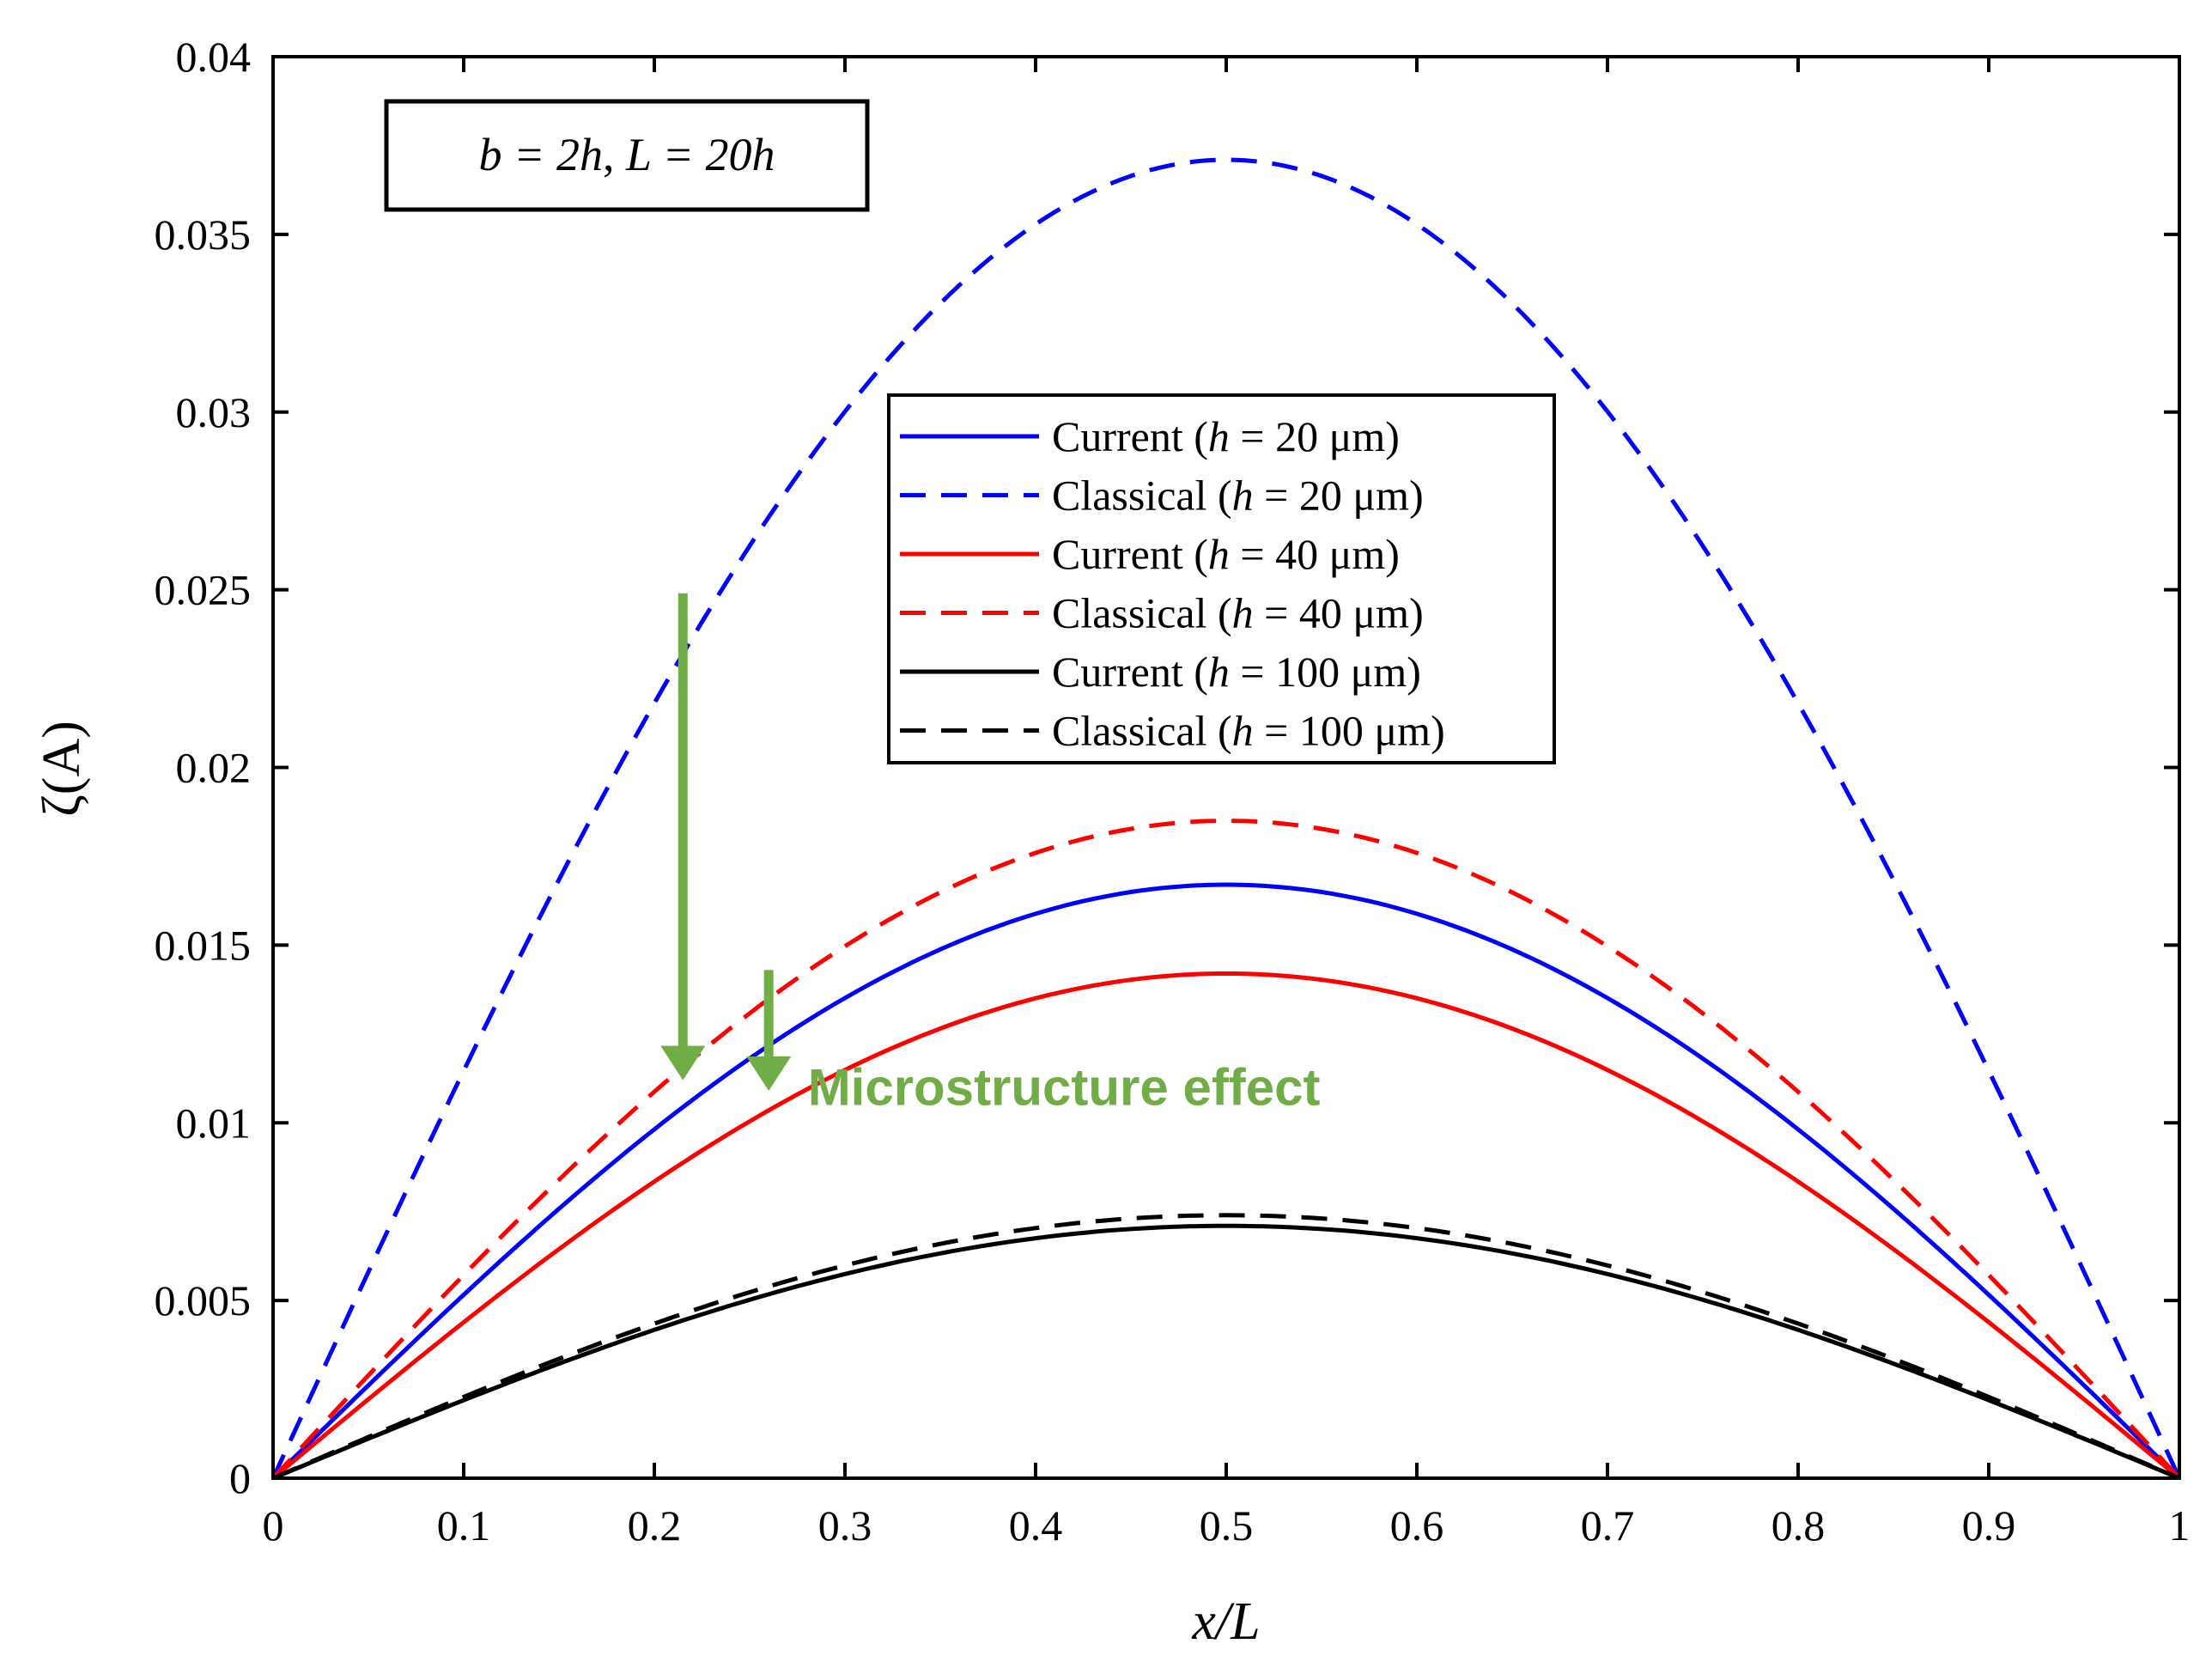 The image size is (2212, 1662). I want to click on y-axis-title: ζ(A), so click(62, 769).